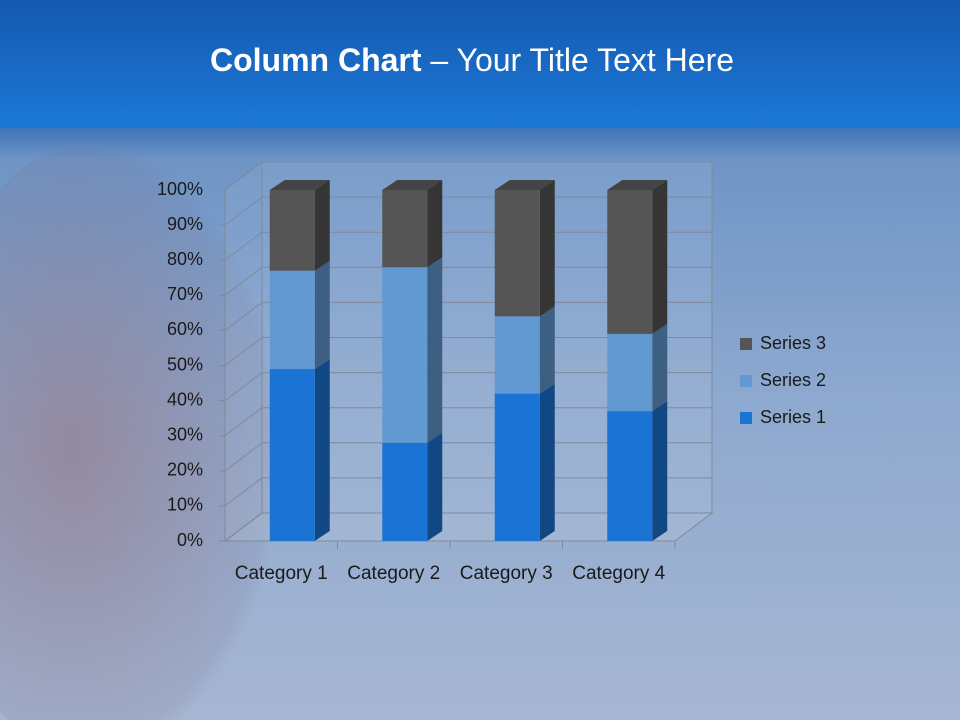 This screenshot has width=960, height=720. I want to click on x-tick-label: Category 2, so click(394, 573).